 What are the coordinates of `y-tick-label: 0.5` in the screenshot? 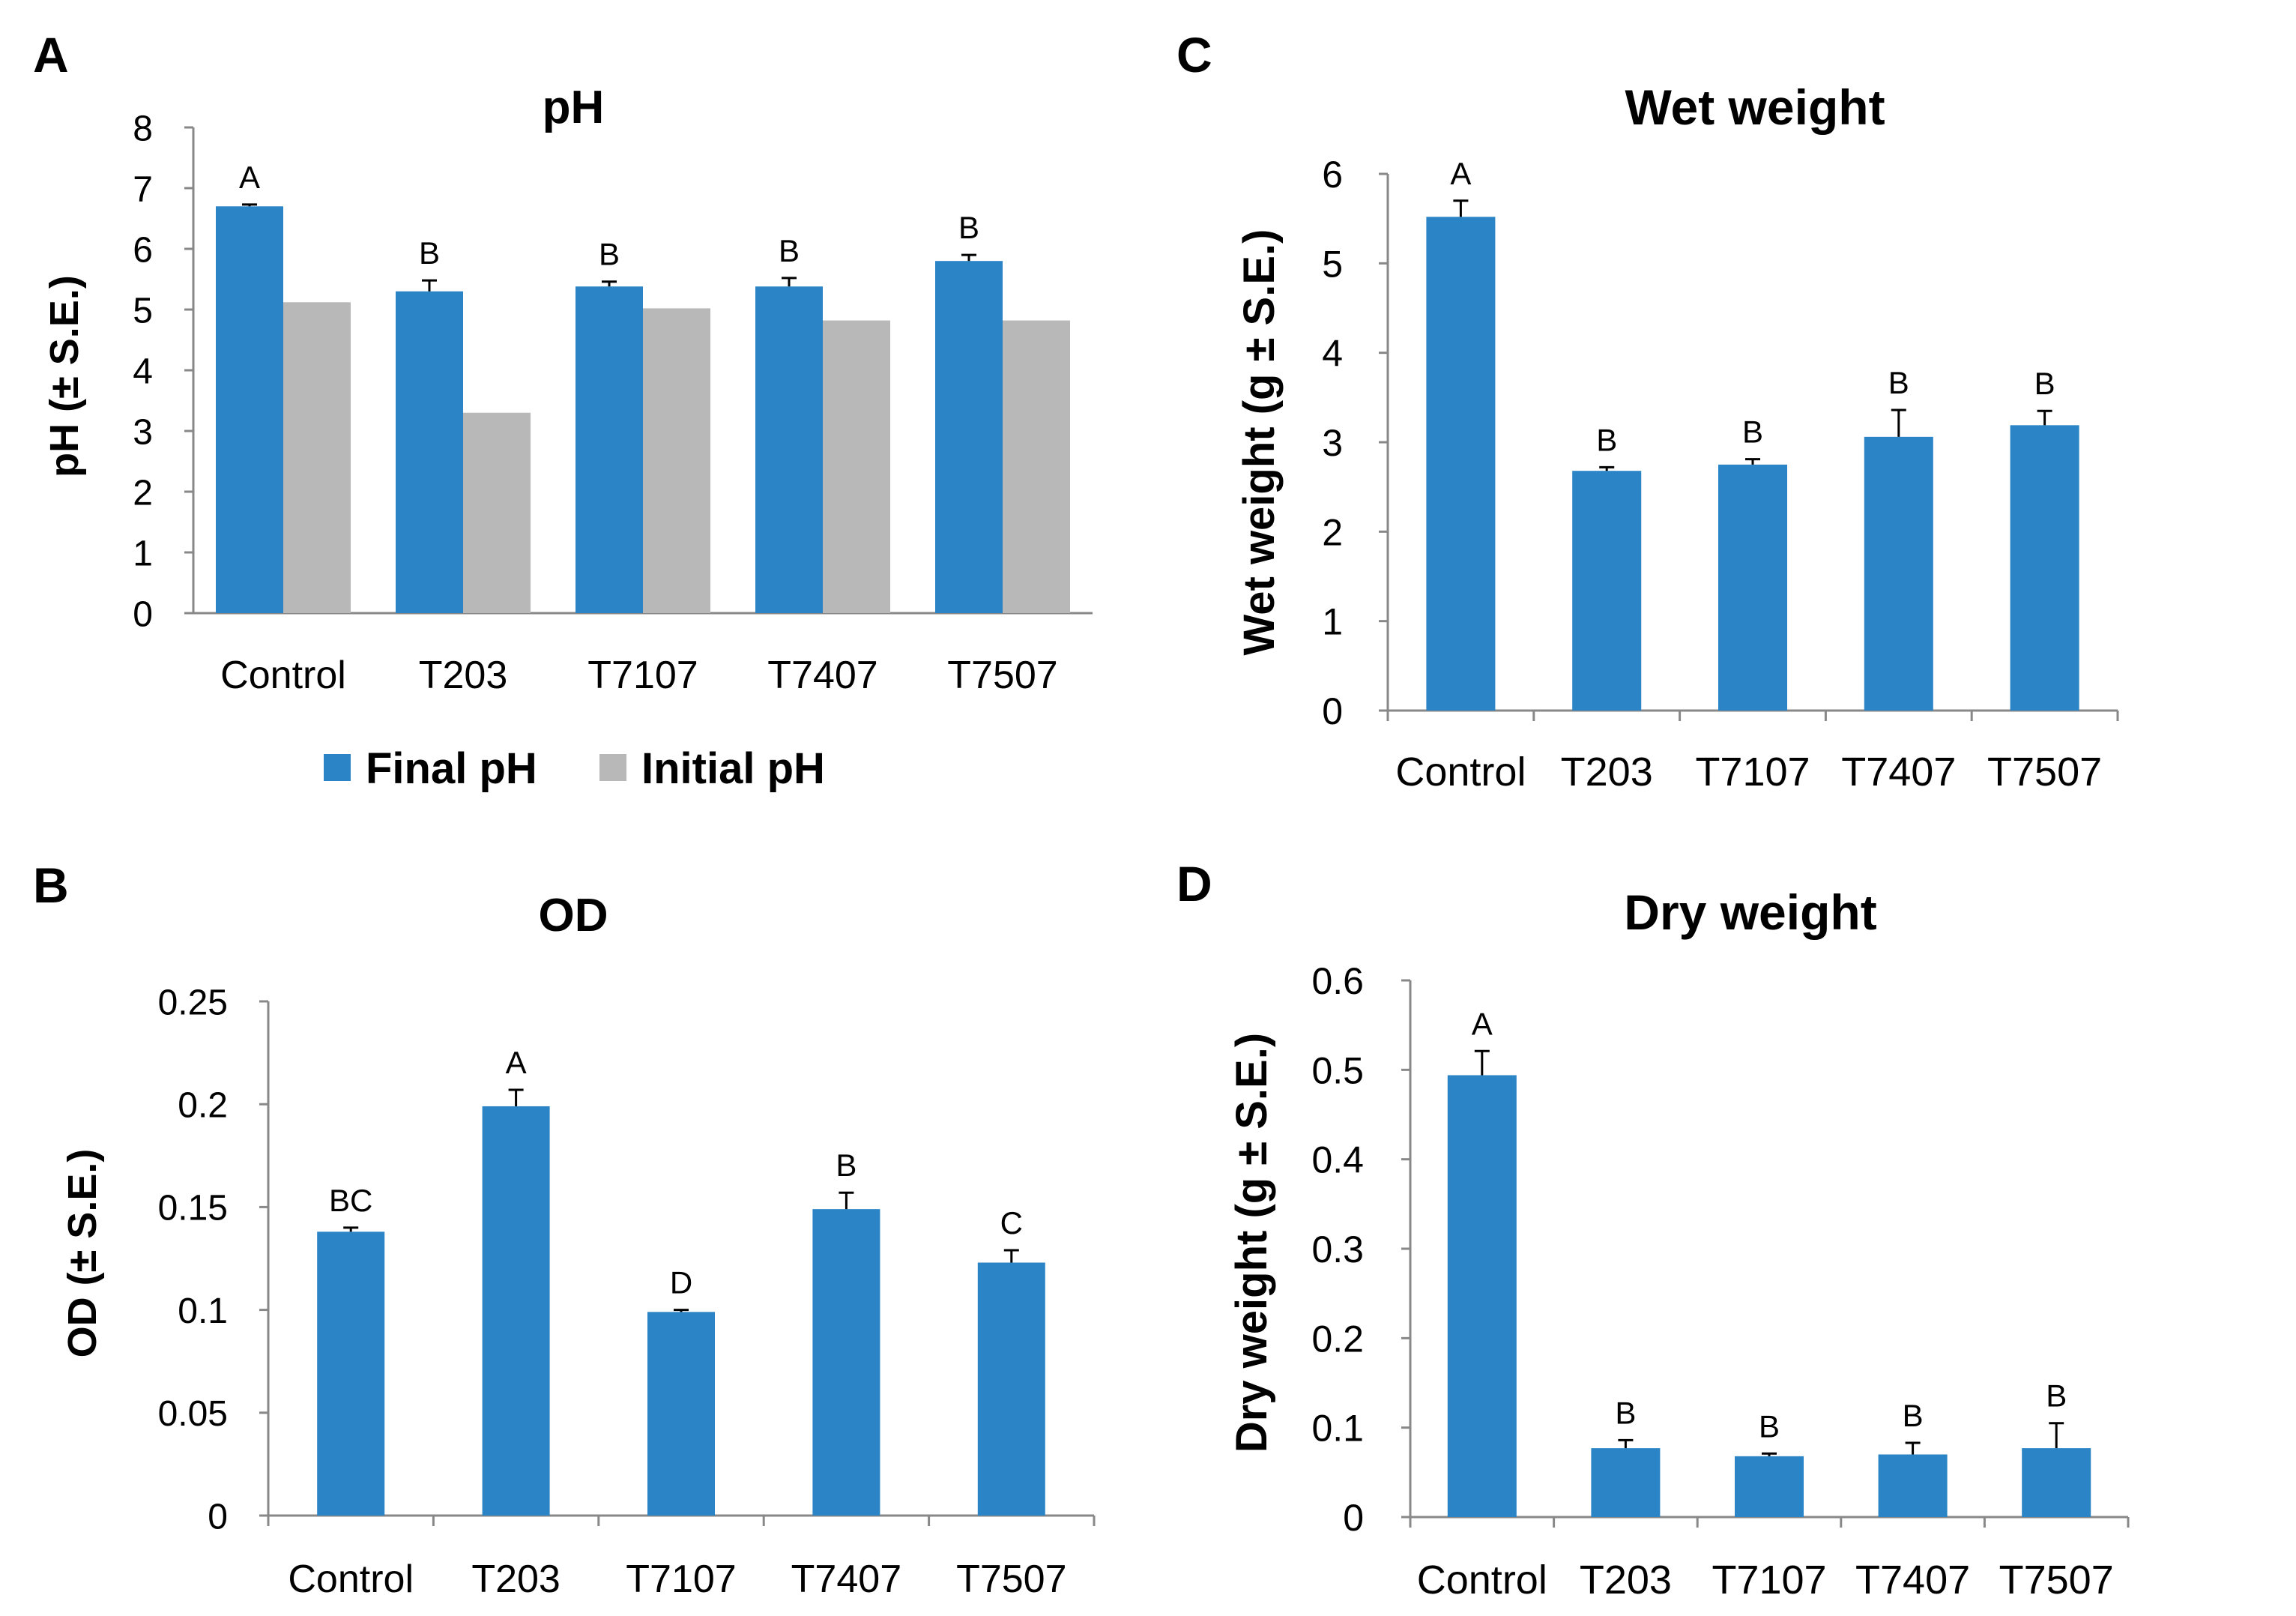 It's located at (1337, 1070).